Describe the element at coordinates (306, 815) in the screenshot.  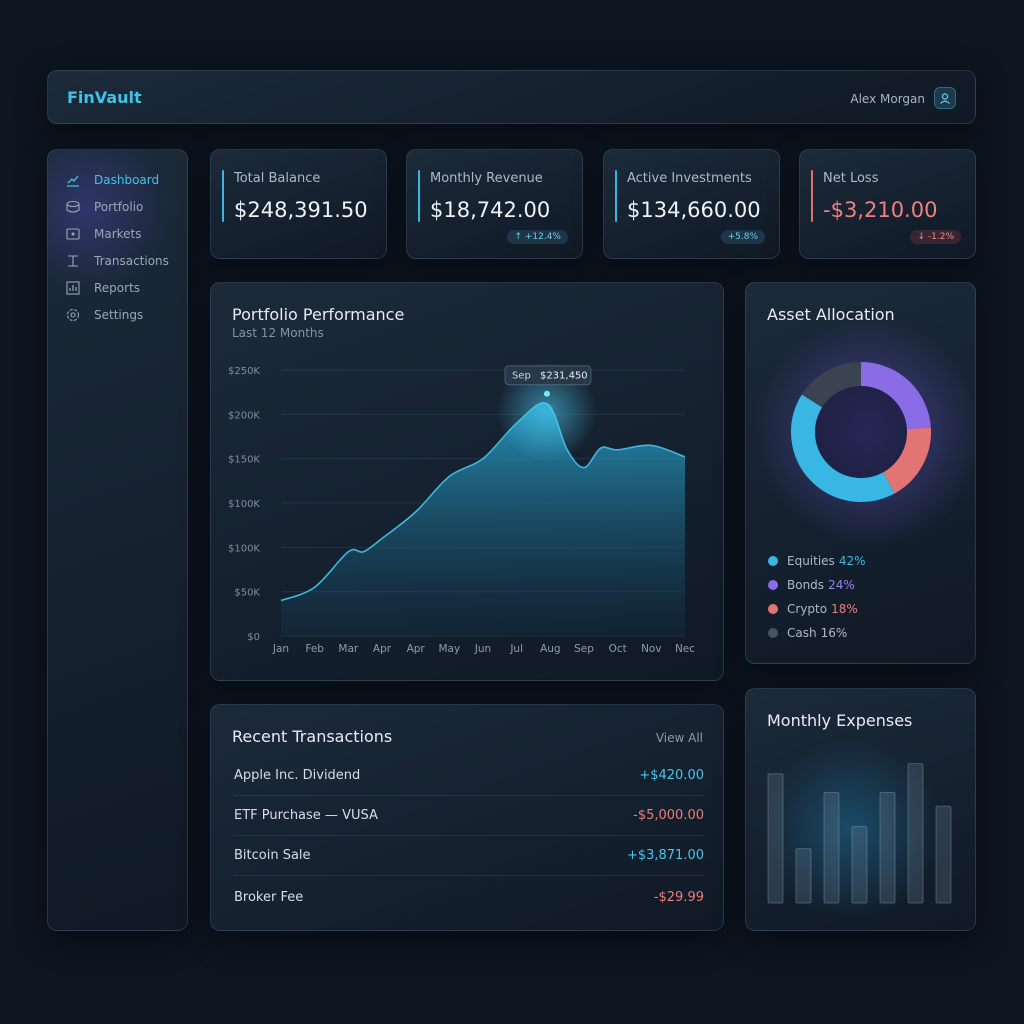
I see `transaction-name: ETF Purchase — VUSA` at that location.